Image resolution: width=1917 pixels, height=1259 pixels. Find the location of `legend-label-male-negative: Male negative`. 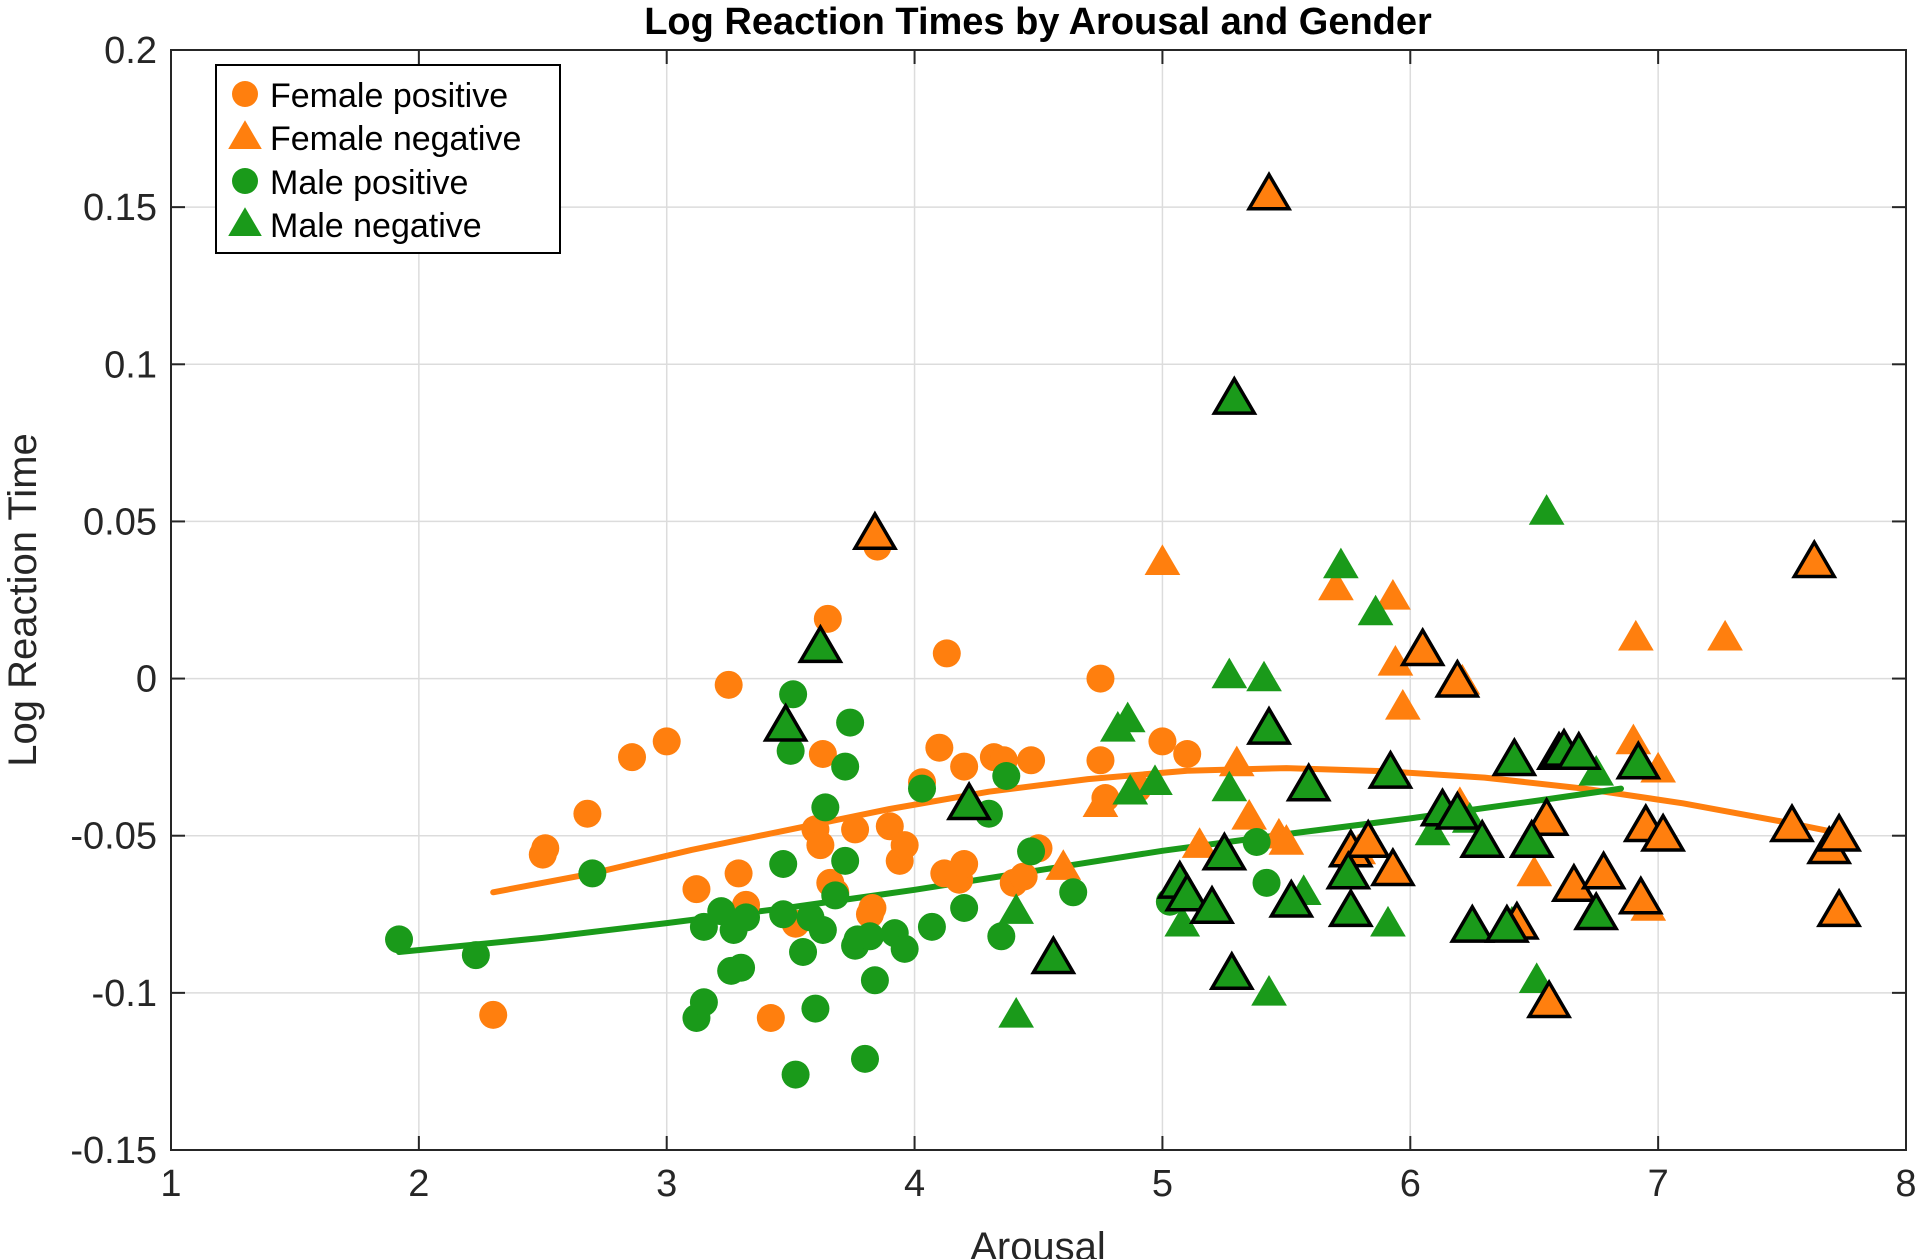

legend-label-male-negative: Male negative is located at coordinates (376, 226).